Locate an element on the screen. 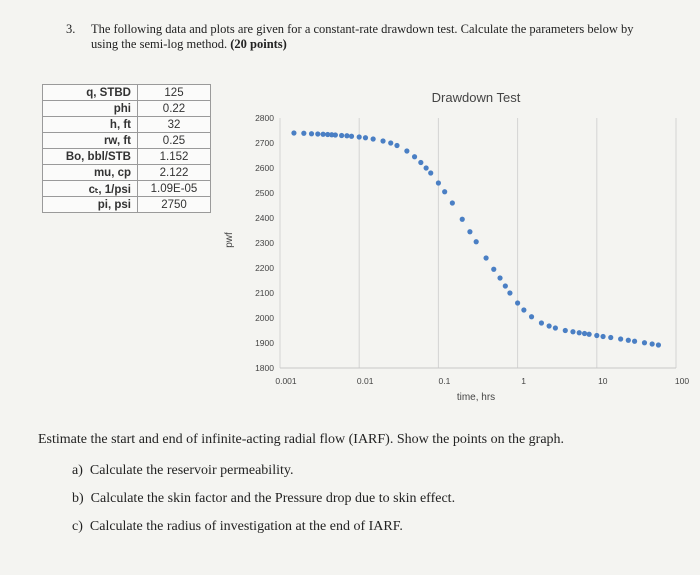  question-points: (20 points) is located at coordinates (258, 44).